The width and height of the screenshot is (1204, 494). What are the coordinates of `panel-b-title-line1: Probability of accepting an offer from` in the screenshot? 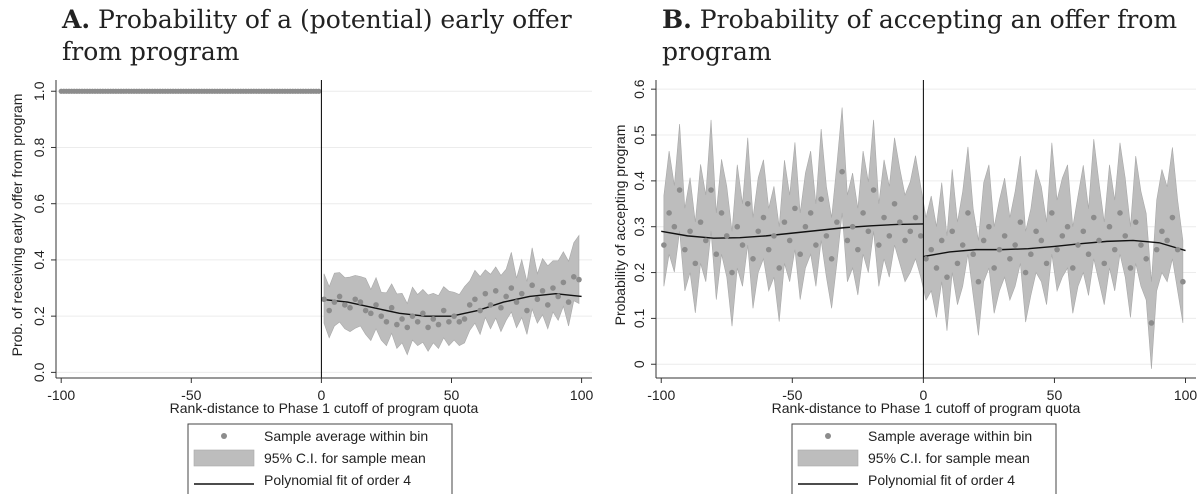 It's located at (934, 19).